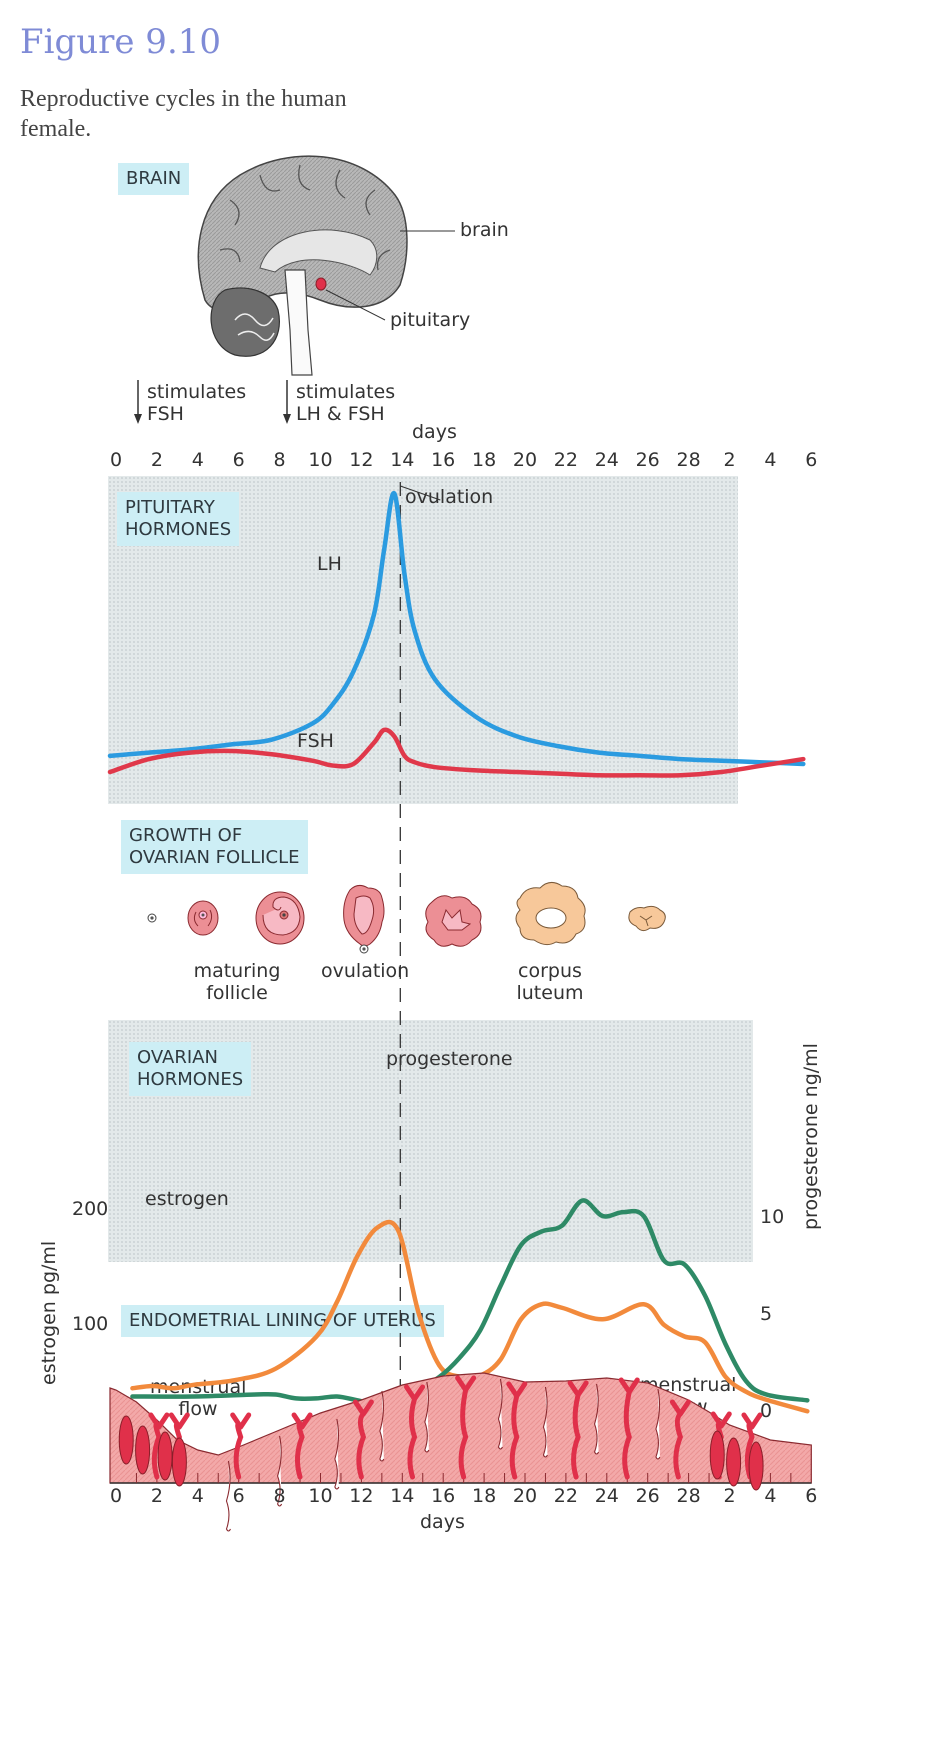 The height and width of the screenshot is (1750, 930). What do you see at coordinates (364, 919) in the screenshot?
I see `follicle-stage-ovulation` at bounding box center [364, 919].